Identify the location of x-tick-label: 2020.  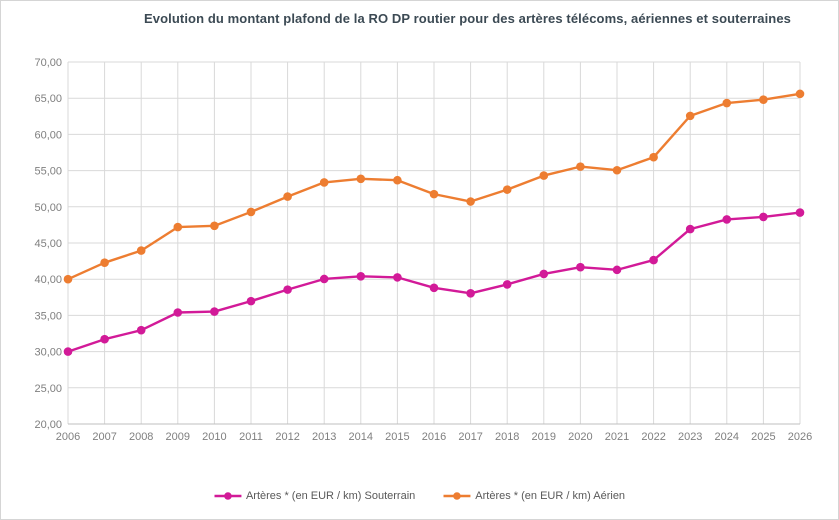
(580, 437).